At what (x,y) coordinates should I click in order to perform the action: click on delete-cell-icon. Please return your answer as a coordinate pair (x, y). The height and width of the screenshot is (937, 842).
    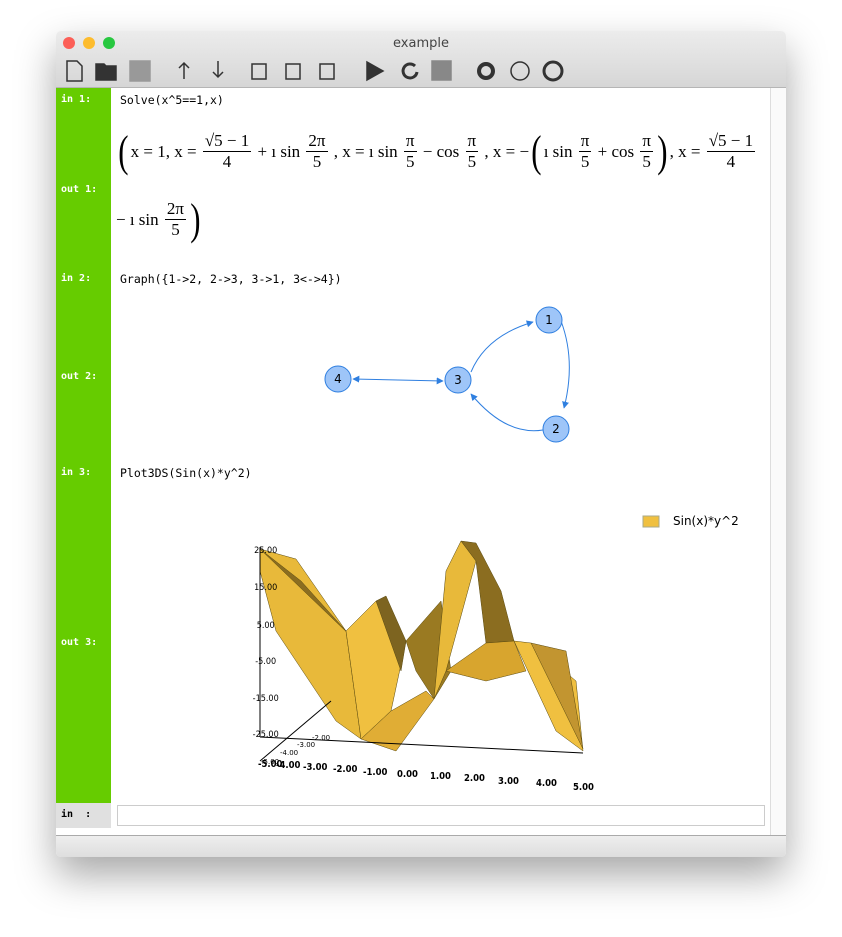
    Looking at the image, I should click on (327, 71).